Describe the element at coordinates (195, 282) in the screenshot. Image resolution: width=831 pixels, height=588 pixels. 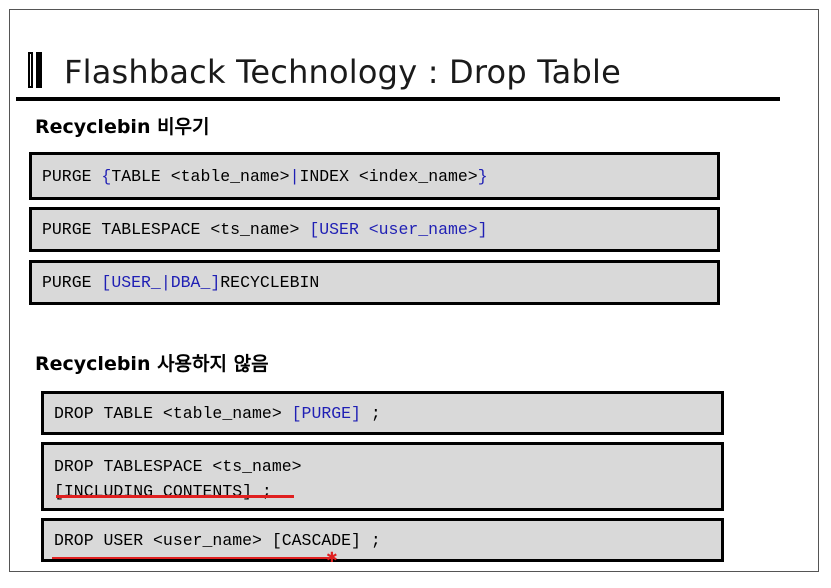
I see `code-optional-prefix: DBA_]` at that location.